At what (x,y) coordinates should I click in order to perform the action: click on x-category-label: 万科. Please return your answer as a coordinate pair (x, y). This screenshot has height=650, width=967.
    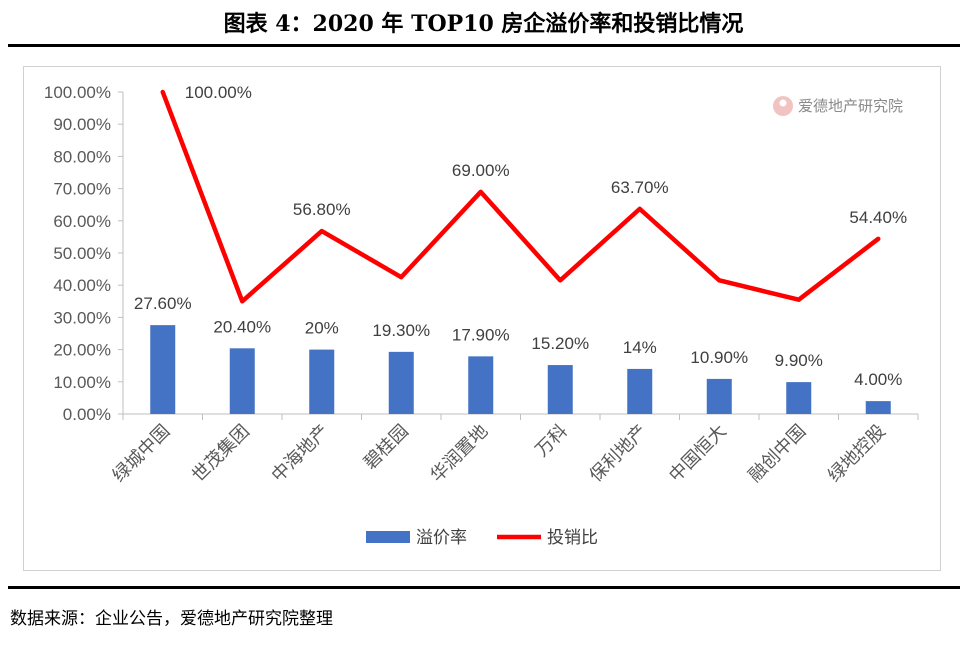
    Looking at the image, I should click on (551, 441).